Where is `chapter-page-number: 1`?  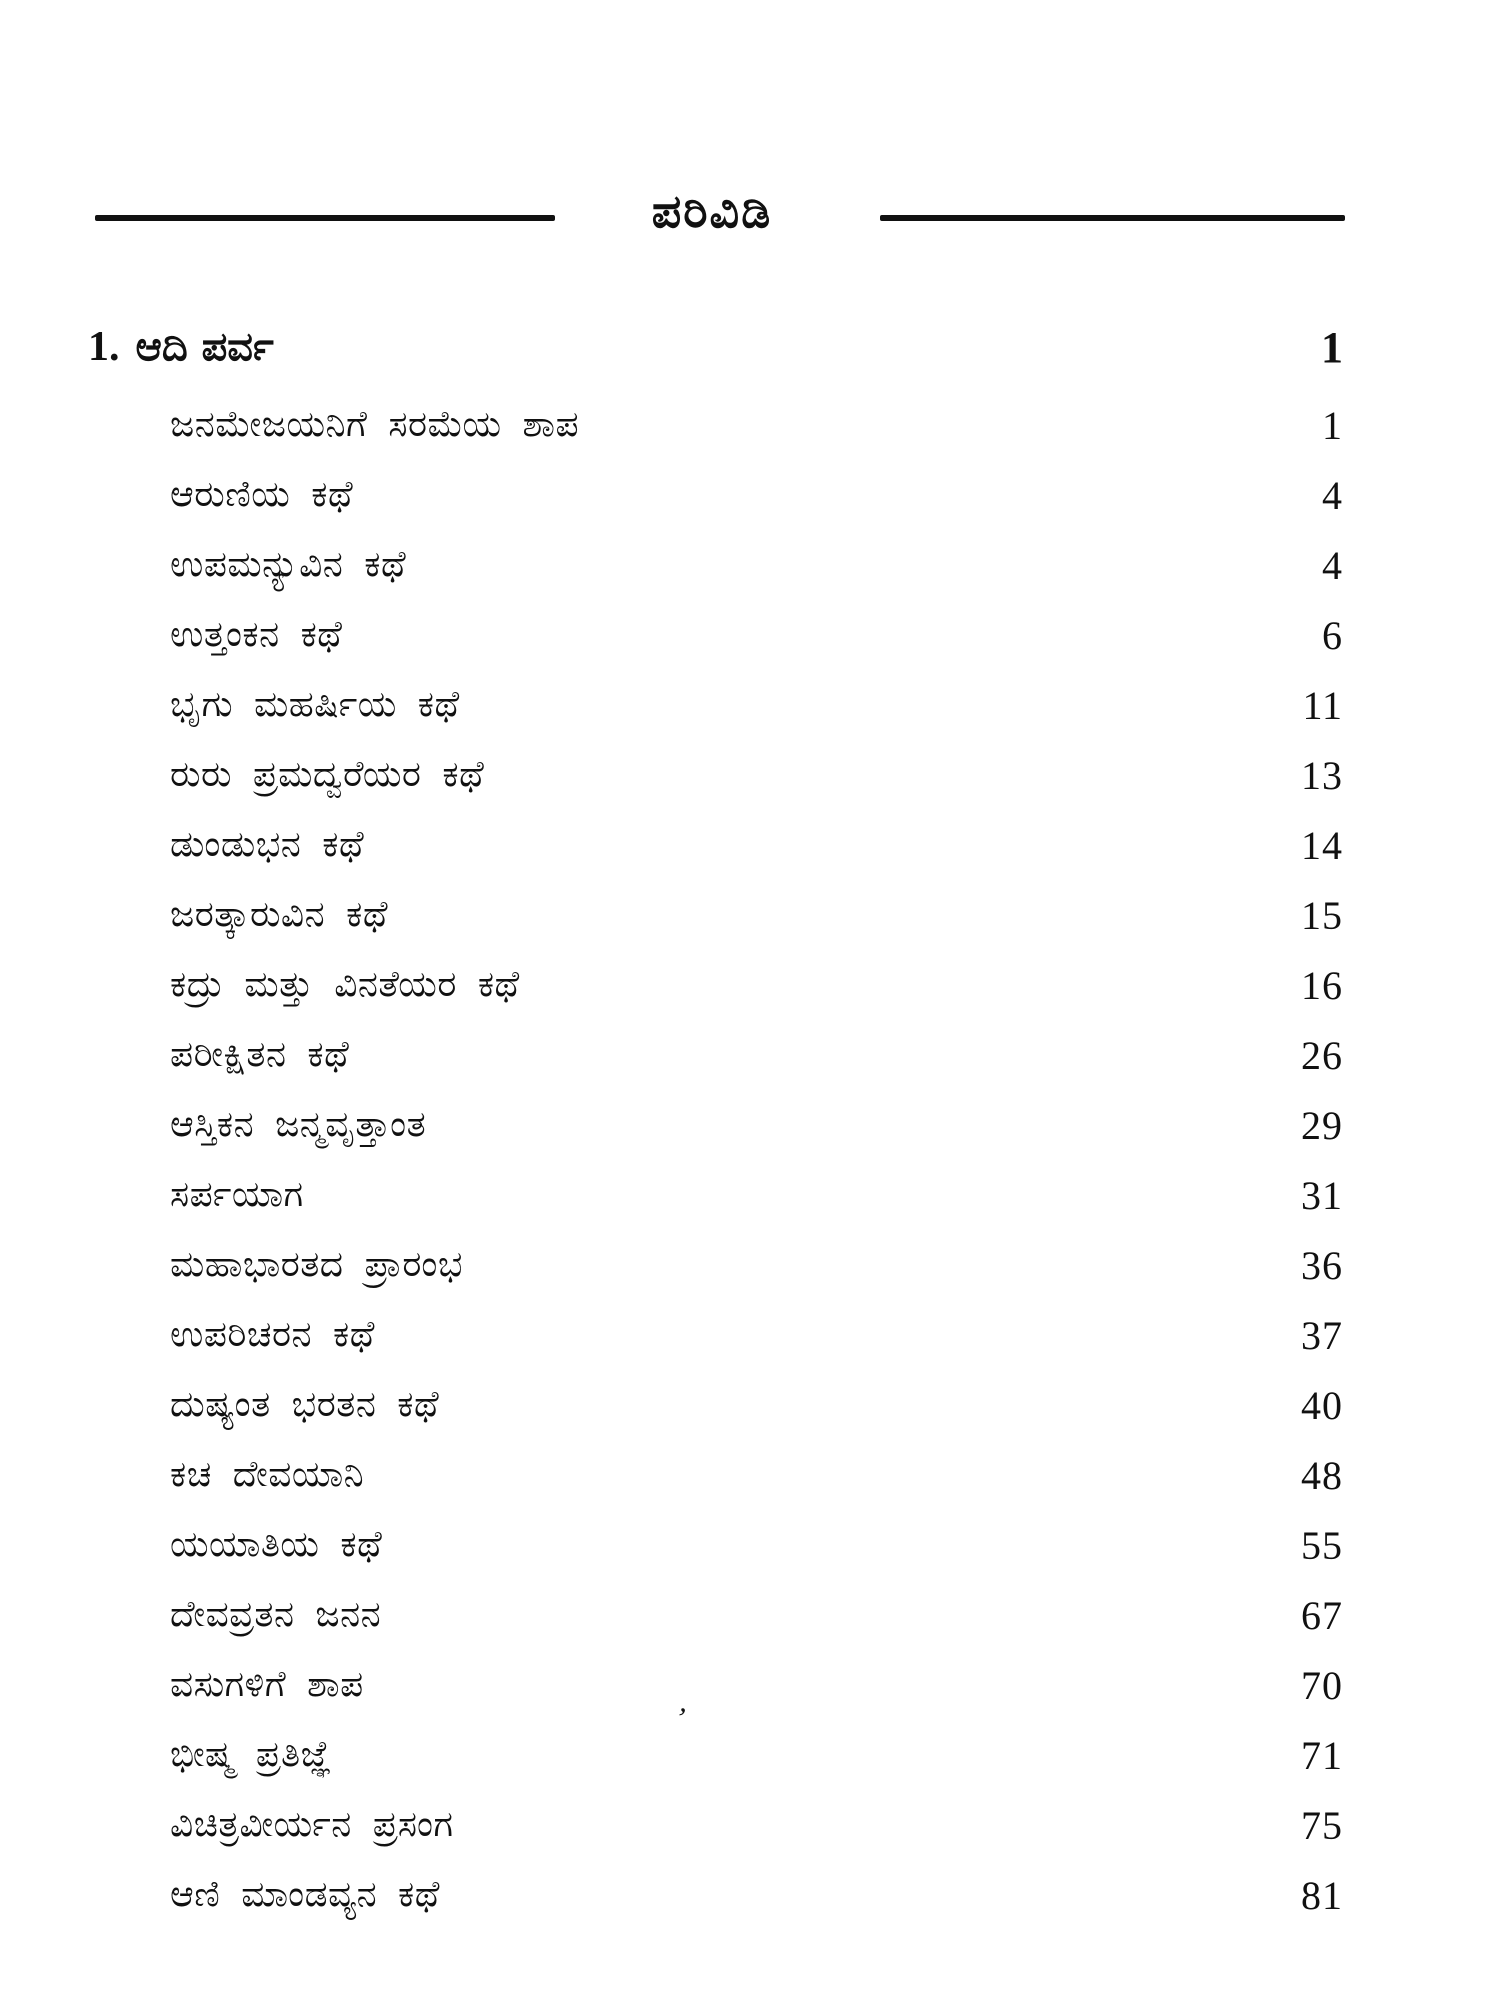 chapter-page-number: 1 is located at coordinates (1332, 347).